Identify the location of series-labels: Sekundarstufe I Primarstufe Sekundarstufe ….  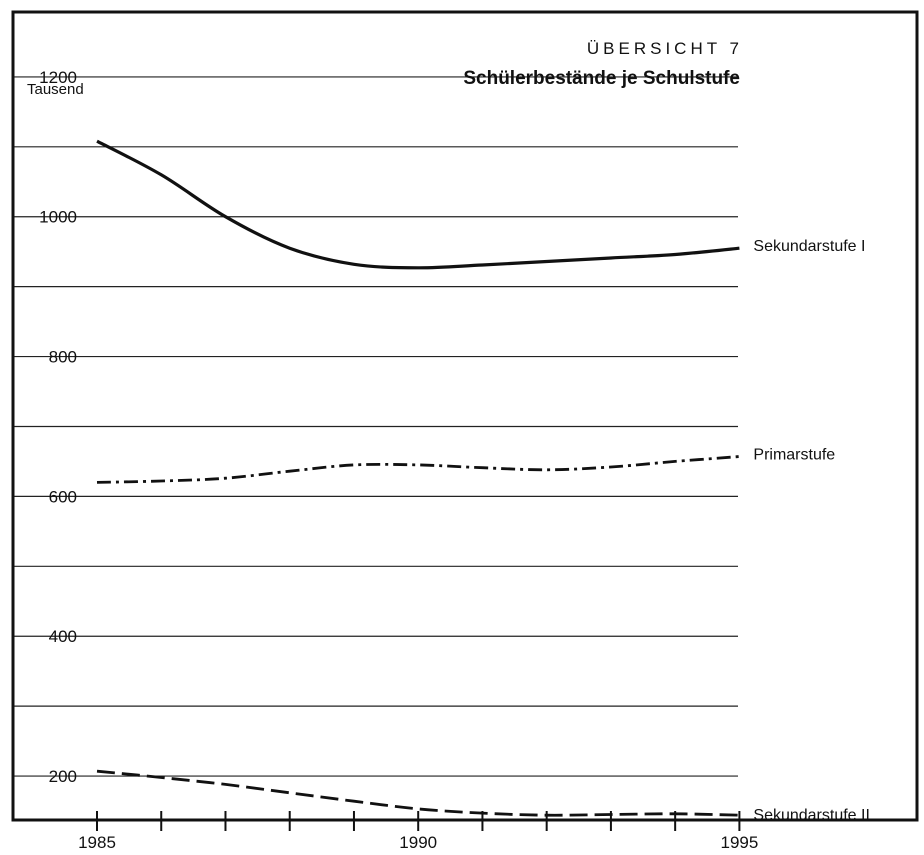
(811, 531).